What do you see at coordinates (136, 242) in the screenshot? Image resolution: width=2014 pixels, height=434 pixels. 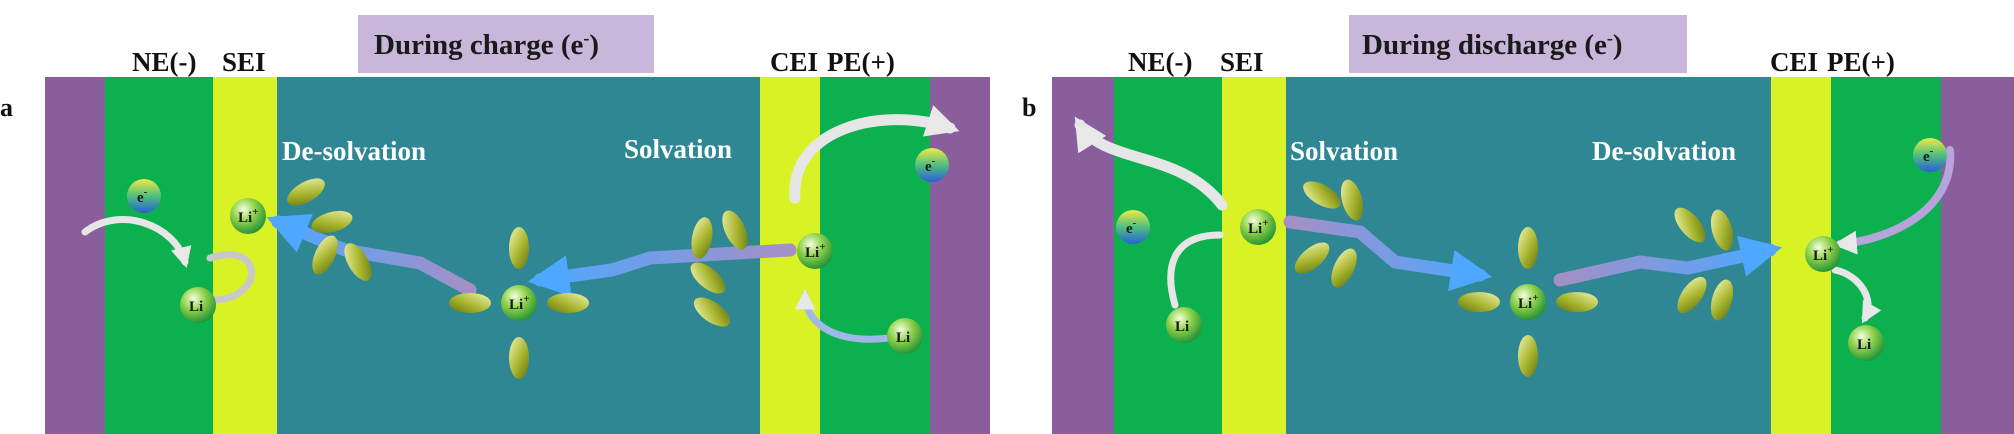 I see `panel-a-electron-arrow-left` at bounding box center [136, 242].